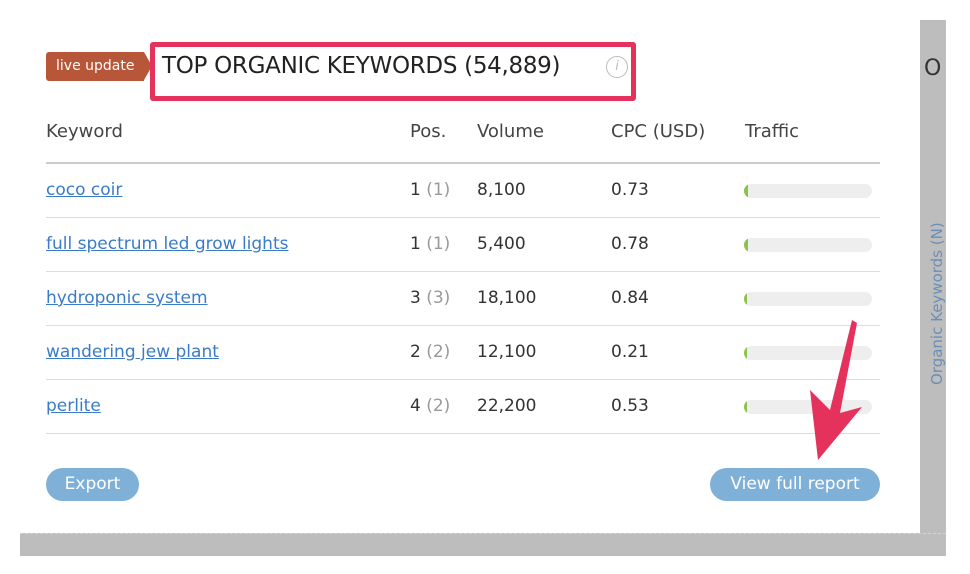  I want to click on cpc: 0.84, so click(630, 298).